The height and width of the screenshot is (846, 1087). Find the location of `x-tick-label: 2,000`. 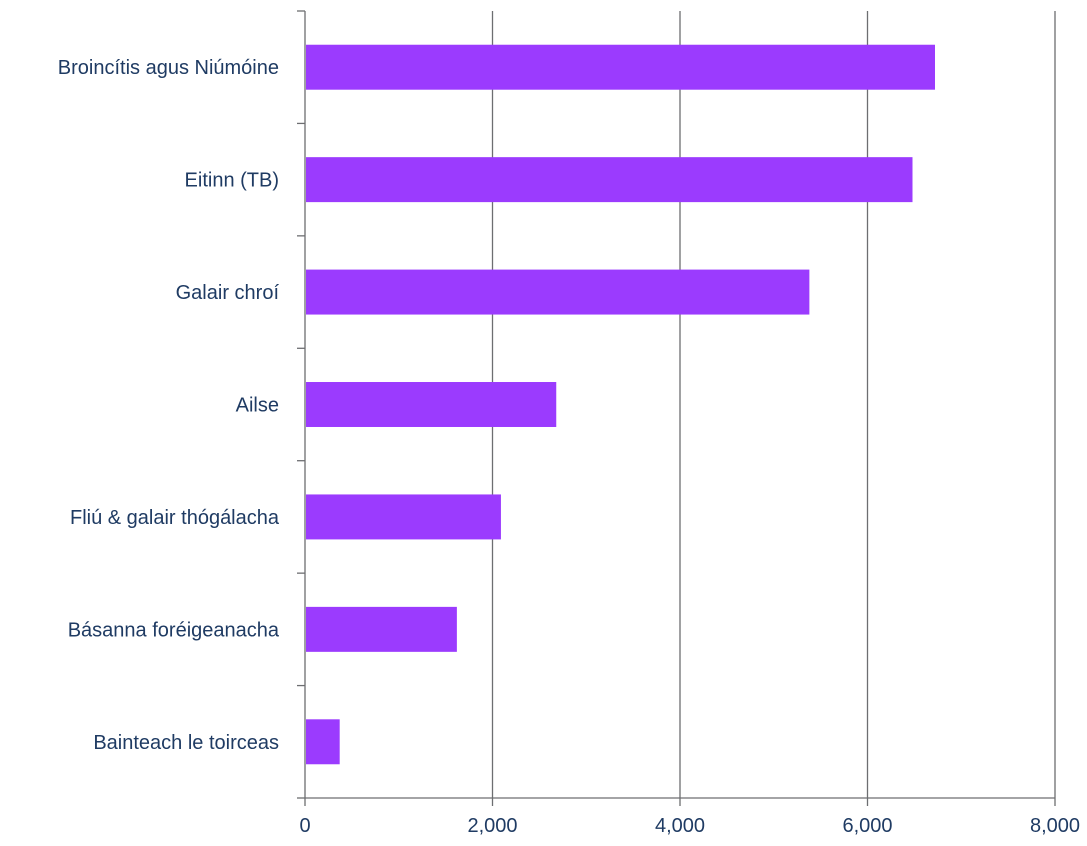

x-tick-label: 2,000 is located at coordinates (492, 826).